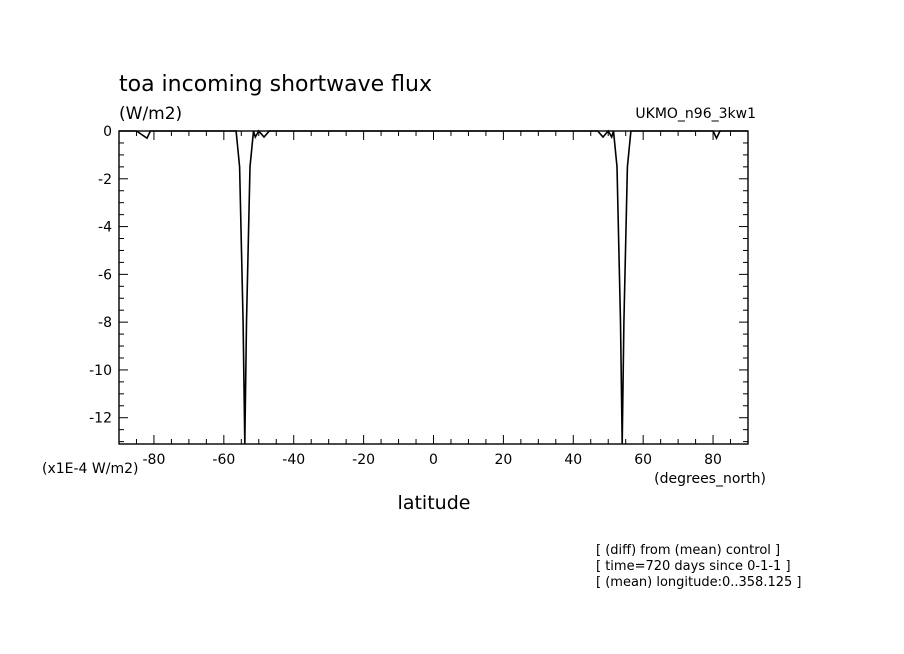  What do you see at coordinates (154, 460) in the screenshot?
I see `x-tick-label: -80` at bounding box center [154, 460].